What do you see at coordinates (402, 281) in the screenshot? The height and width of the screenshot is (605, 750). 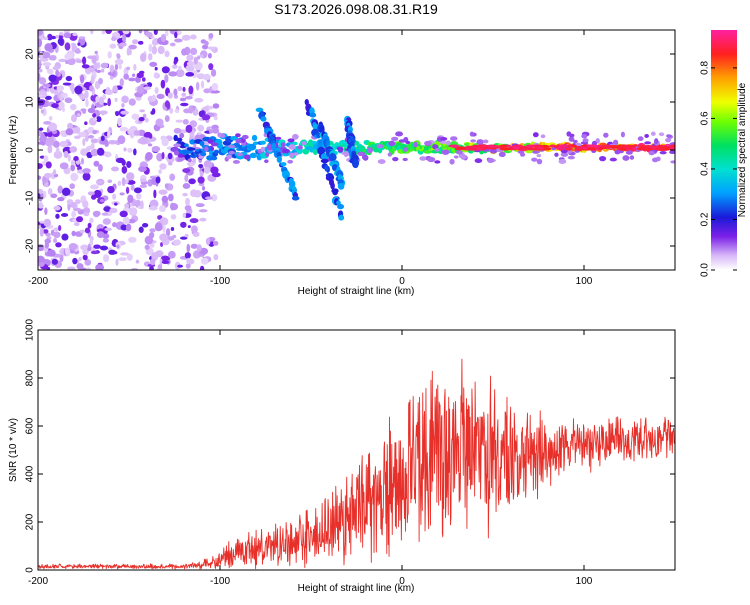 I see `x-tick-label: 0` at bounding box center [402, 281].